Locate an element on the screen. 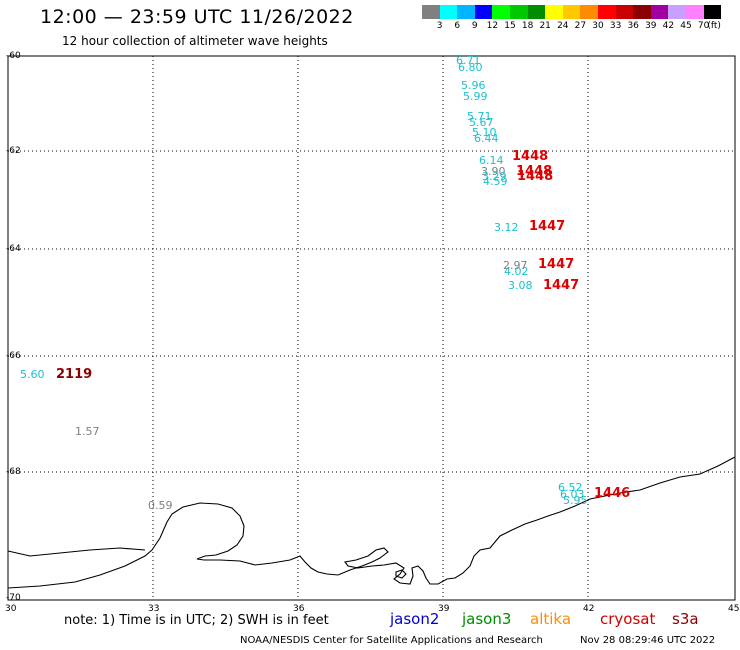 This screenshot has height=650, width=740. swh-label: 0.59 is located at coordinates (160, 505).